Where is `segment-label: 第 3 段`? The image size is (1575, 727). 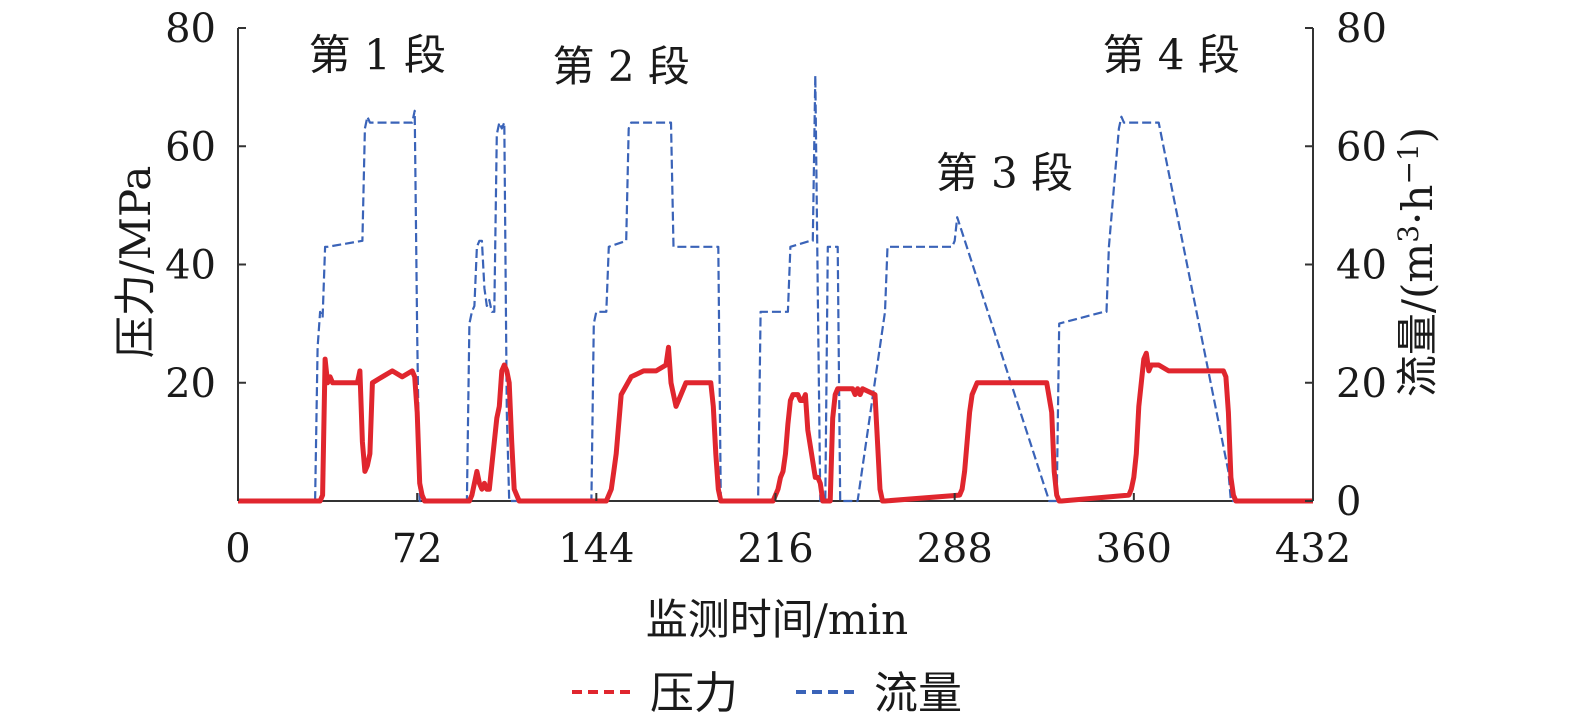 segment-label: 第 3 段 is located at coordinates (1004, 173).